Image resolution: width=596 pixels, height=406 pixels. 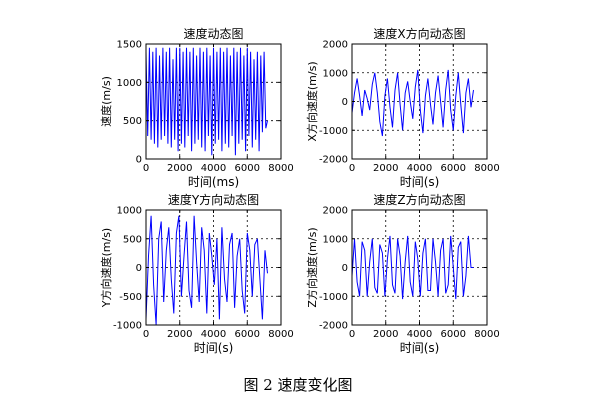 What do you see at coordinates (106, 268) in the screenshot?
I see `y-axis-label: Y方向速度(m/s)` at bounding box center [106, 268].